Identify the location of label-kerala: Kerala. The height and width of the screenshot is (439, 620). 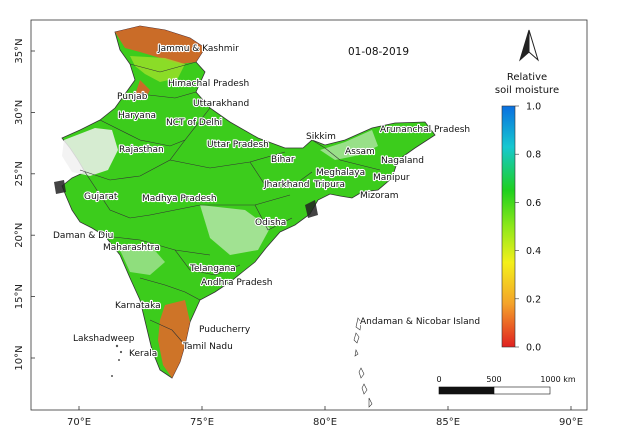
(143, 354).